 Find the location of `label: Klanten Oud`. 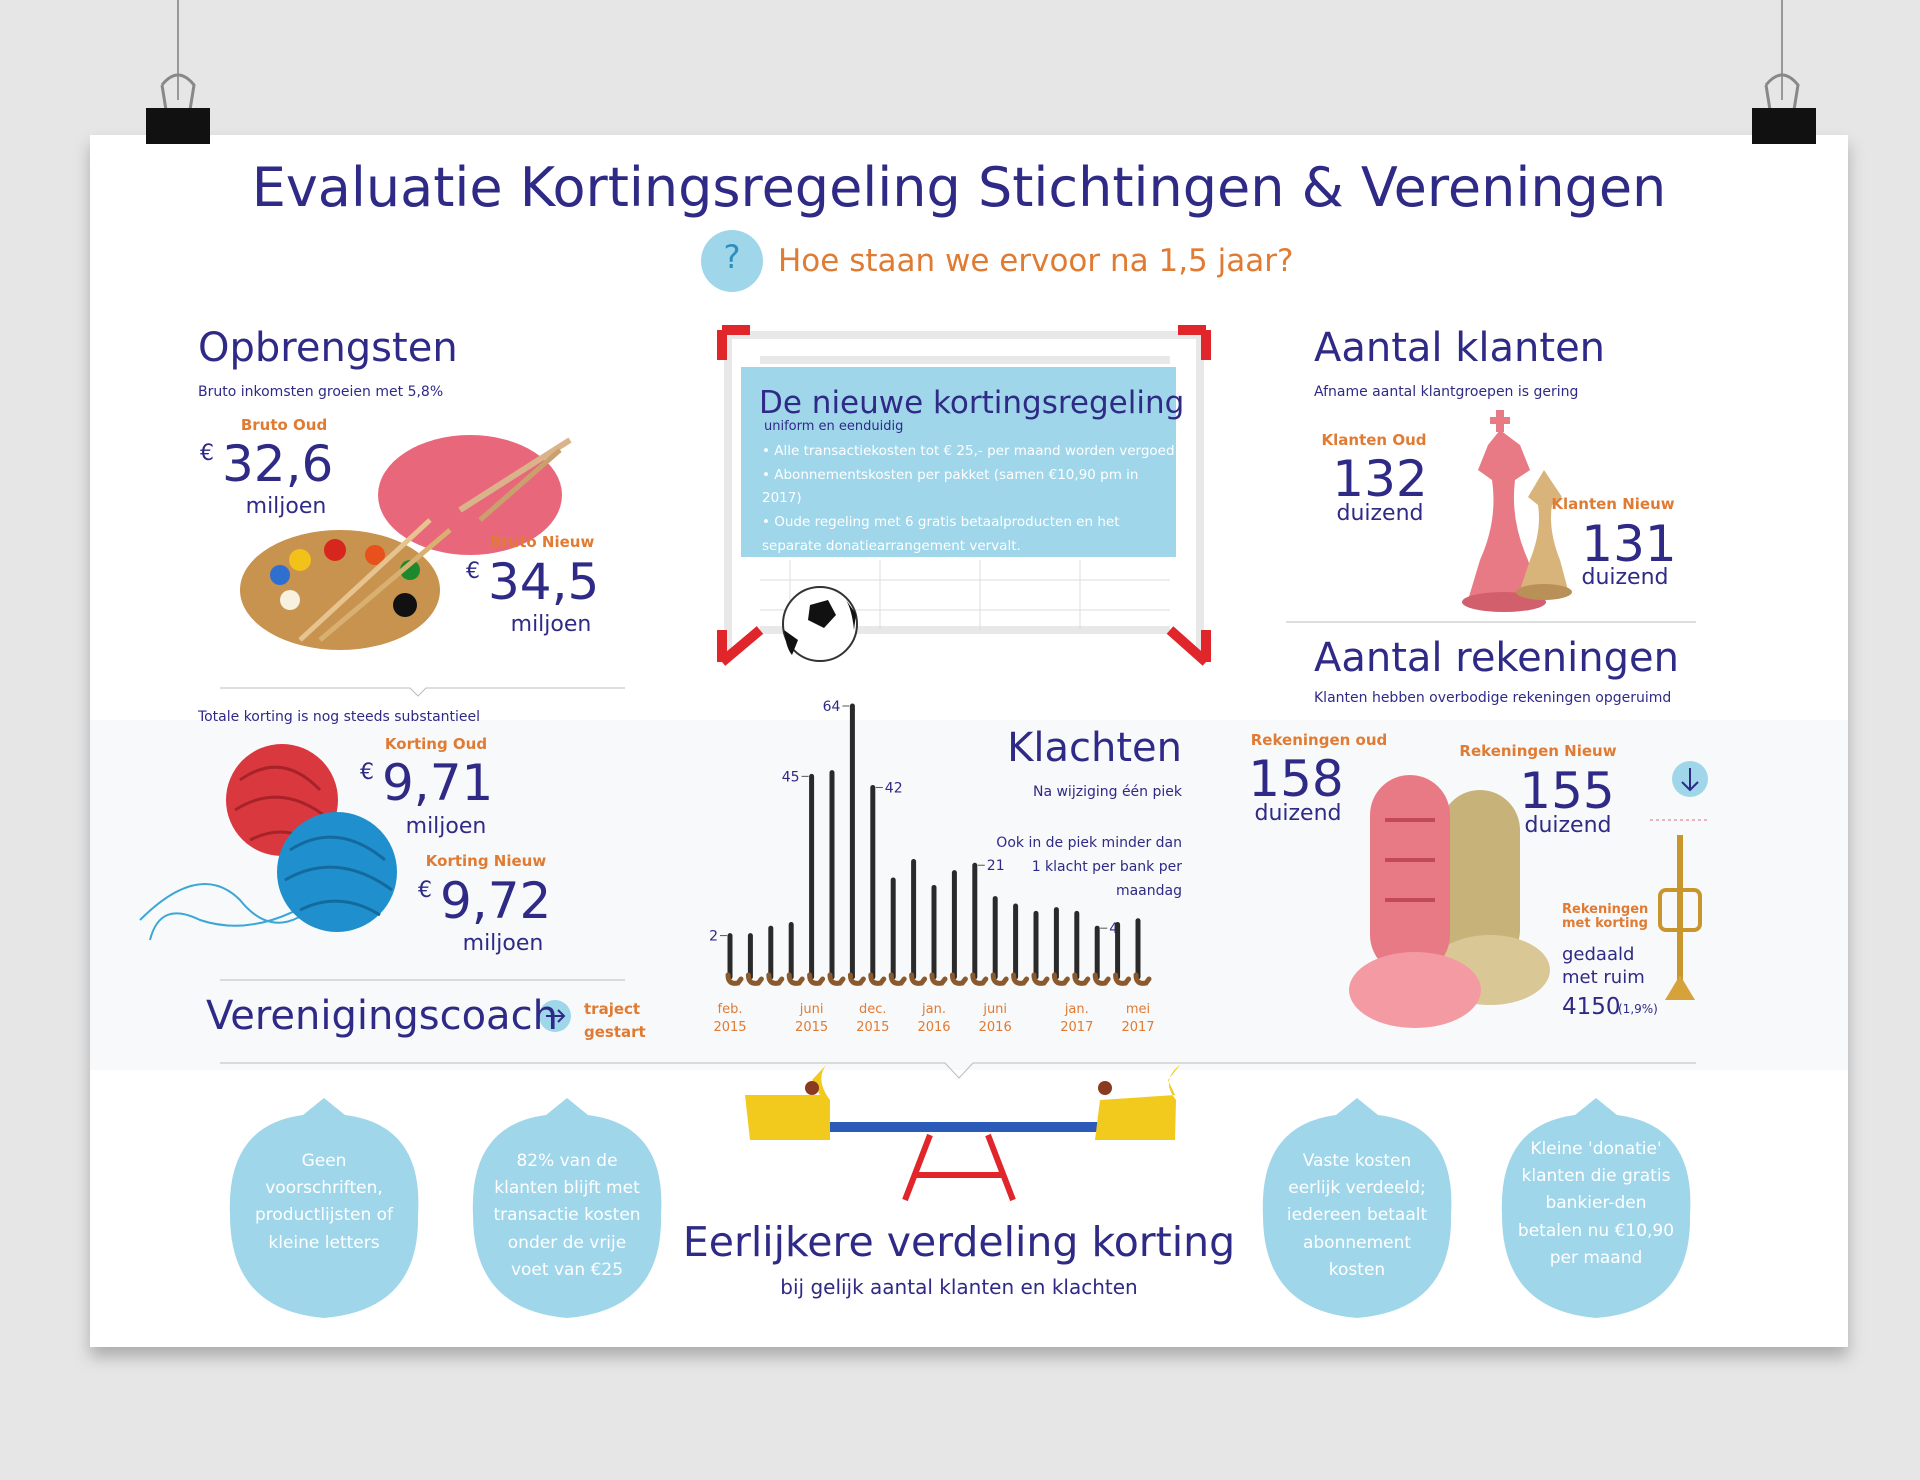

label: Klanten Oud is located at coordinates (1374, 440).